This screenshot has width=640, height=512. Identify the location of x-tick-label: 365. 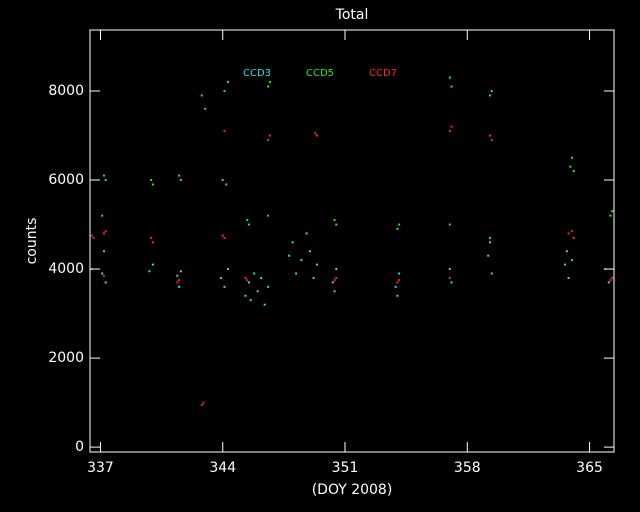
(589, 468).